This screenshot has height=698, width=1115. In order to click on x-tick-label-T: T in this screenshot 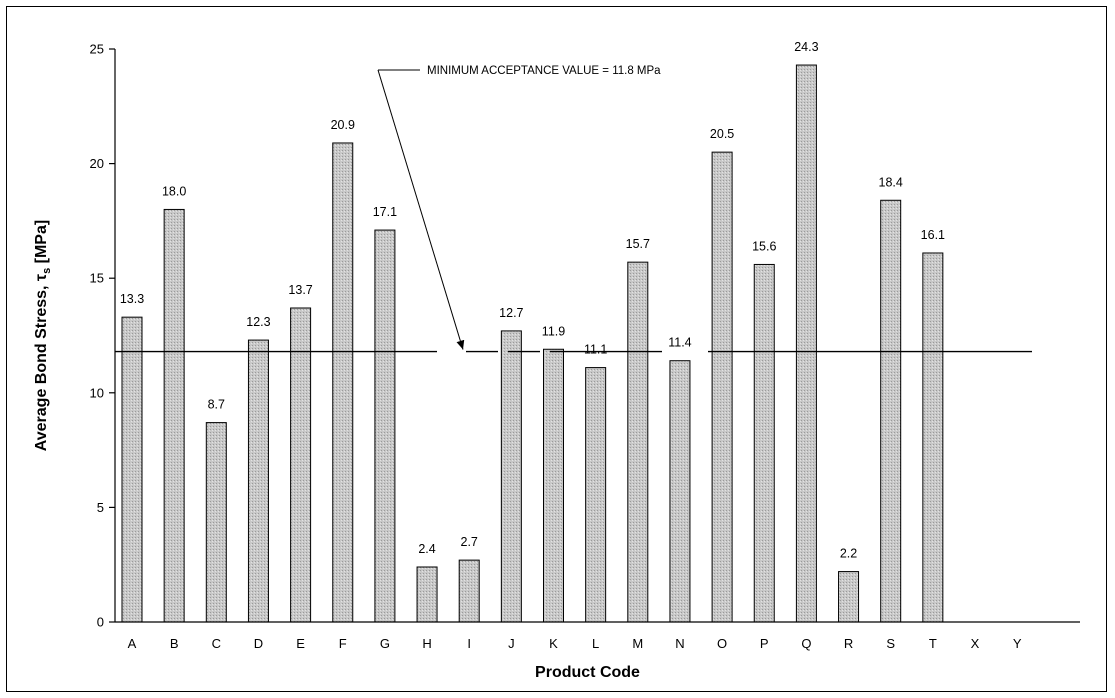, I will do `click(933, 643)`.